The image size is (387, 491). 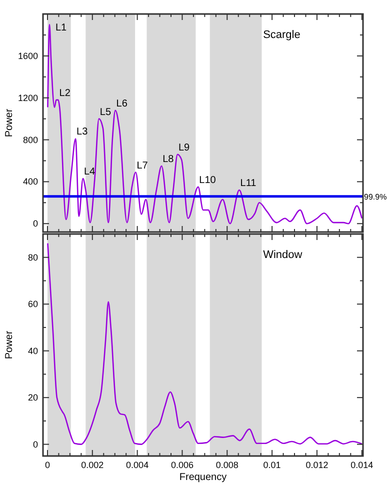 I want to click on x-tick-label: 0, so click(x=47, y=465).